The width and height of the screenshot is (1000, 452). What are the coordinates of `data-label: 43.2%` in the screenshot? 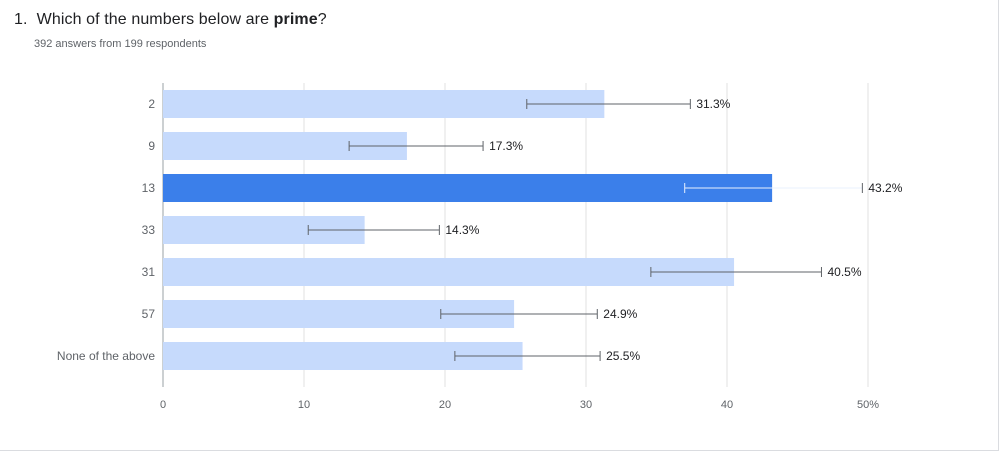 It's located at (885, 188).